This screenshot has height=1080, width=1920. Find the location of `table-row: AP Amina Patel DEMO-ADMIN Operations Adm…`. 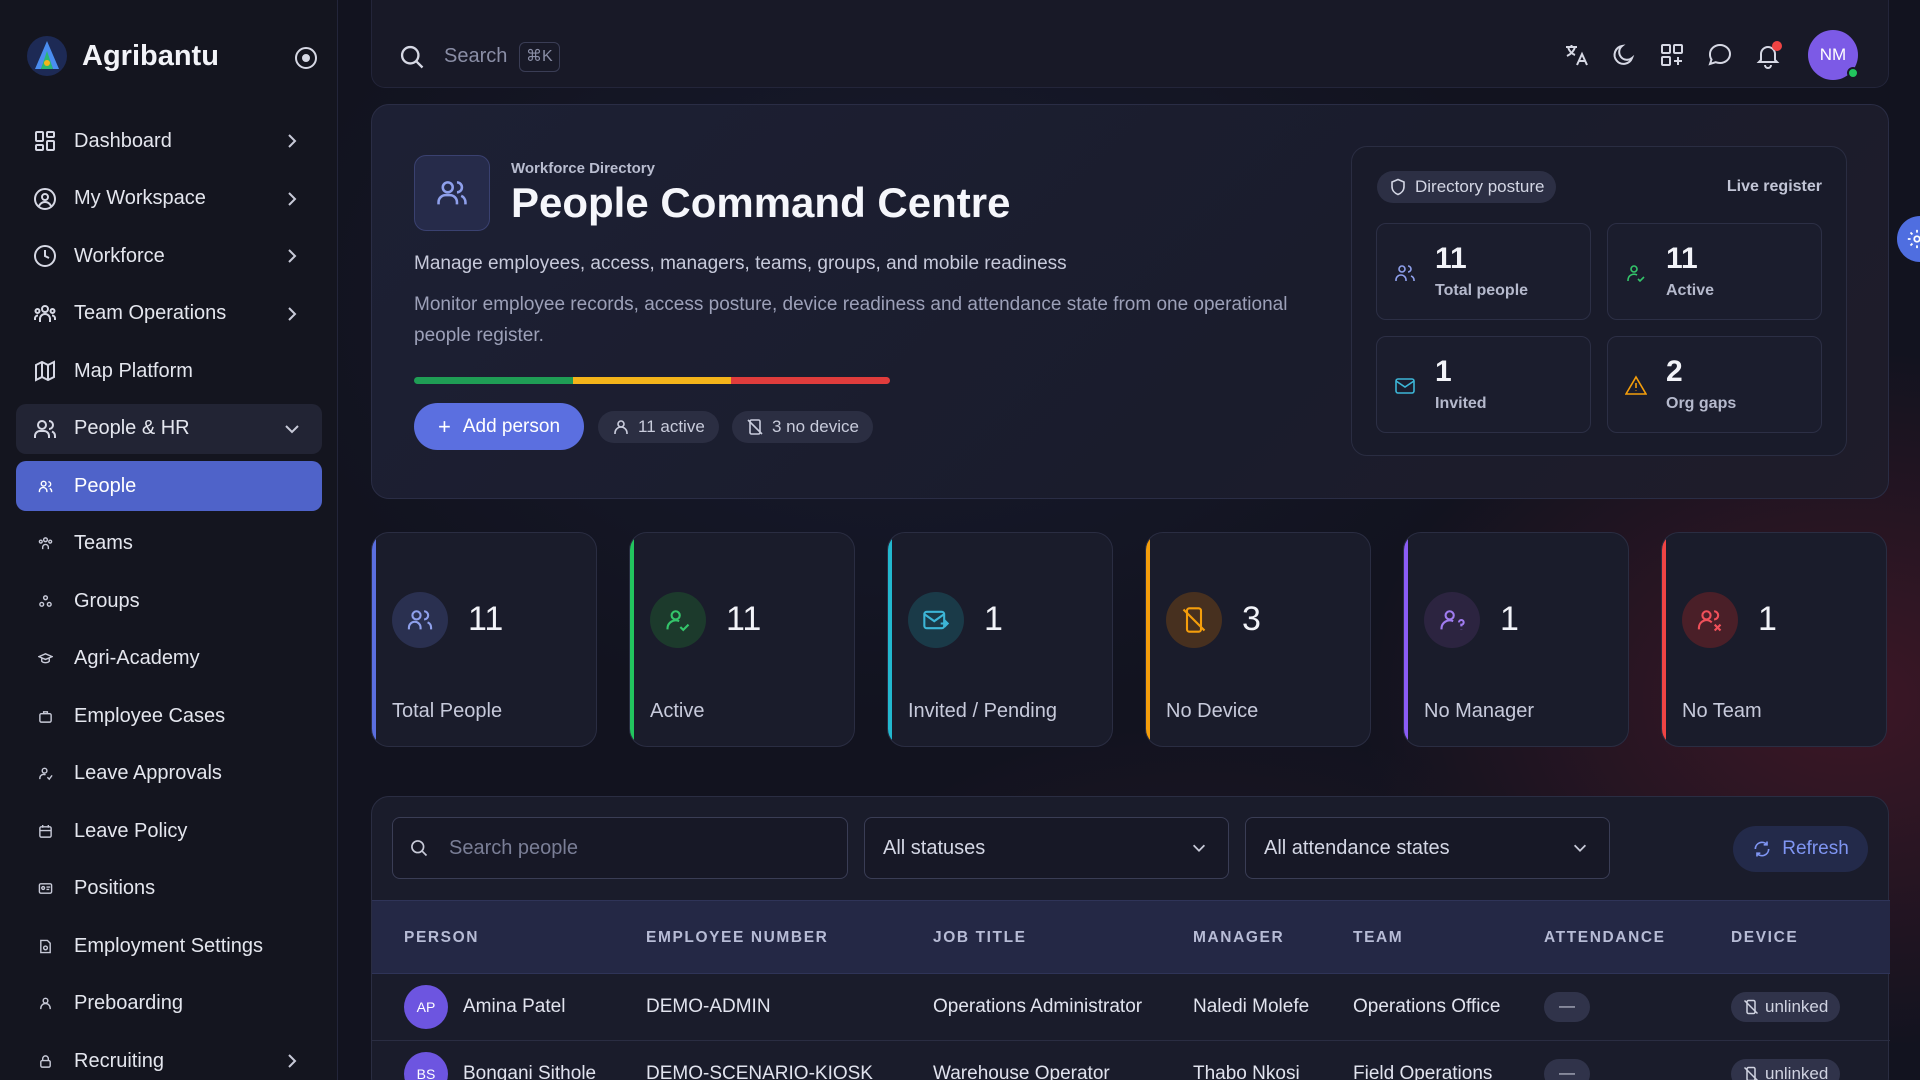

table-row: AP Amina Patel DEMO-ADMIN Operations Adm… is located at coordinates (1131, 1007).